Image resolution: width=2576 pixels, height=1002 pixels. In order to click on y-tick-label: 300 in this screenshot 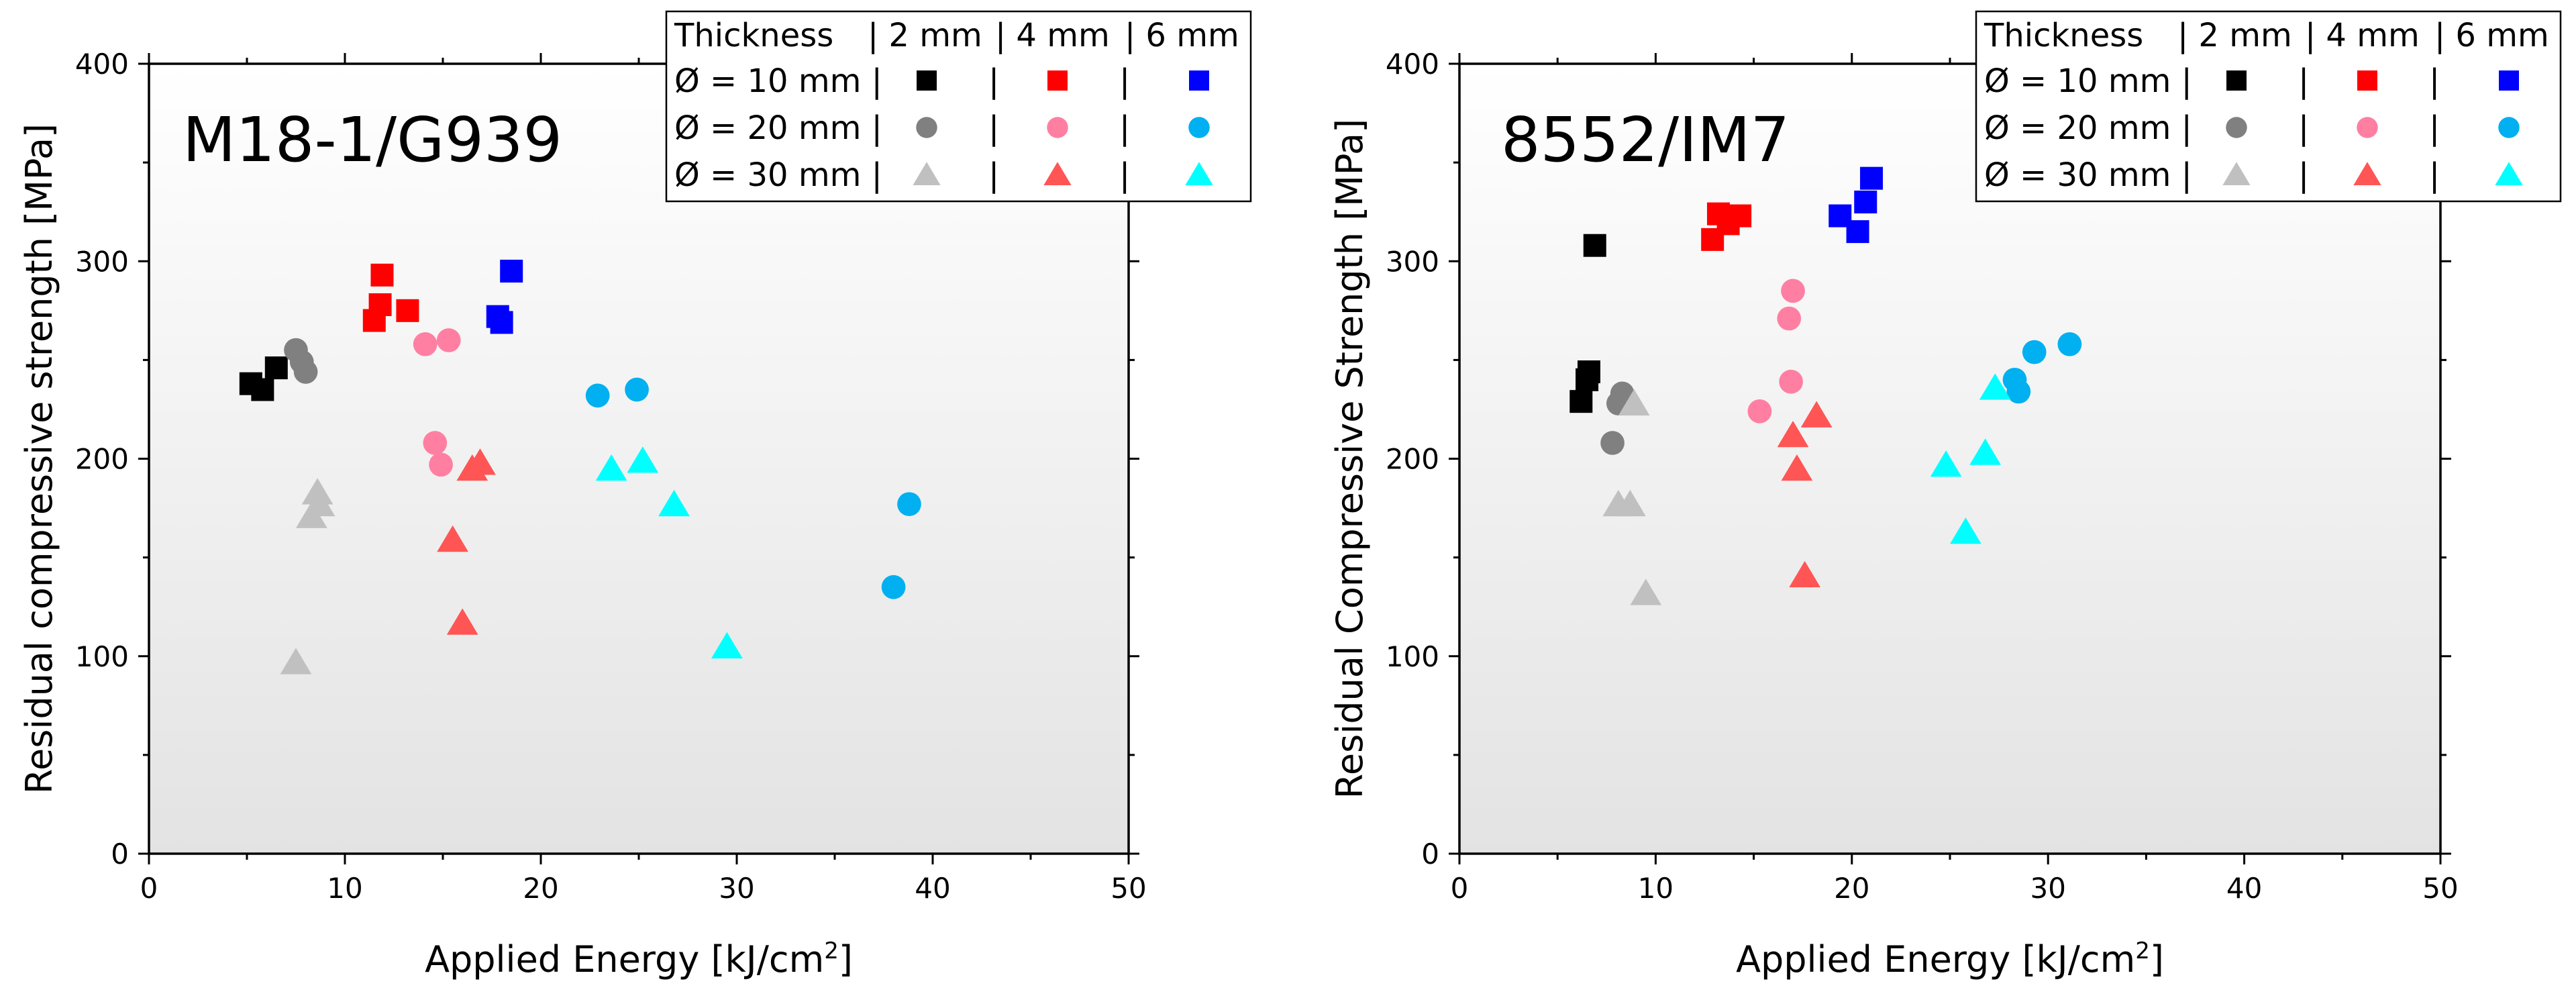, I will do `click(102, 261)`.